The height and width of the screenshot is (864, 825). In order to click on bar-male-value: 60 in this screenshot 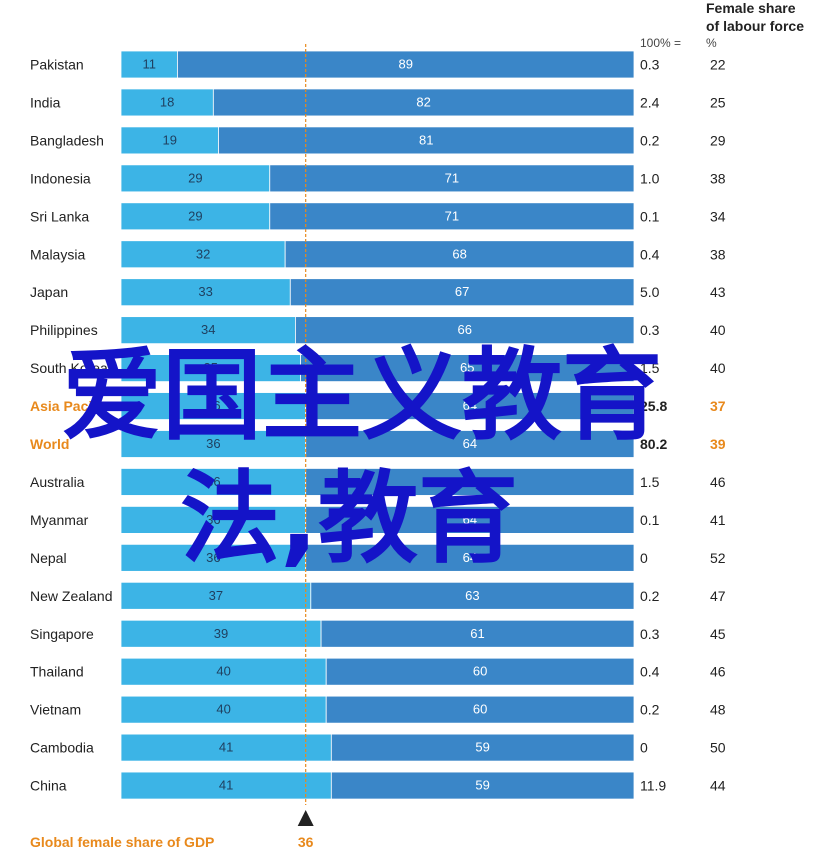, I will do `click(480, 709)`.